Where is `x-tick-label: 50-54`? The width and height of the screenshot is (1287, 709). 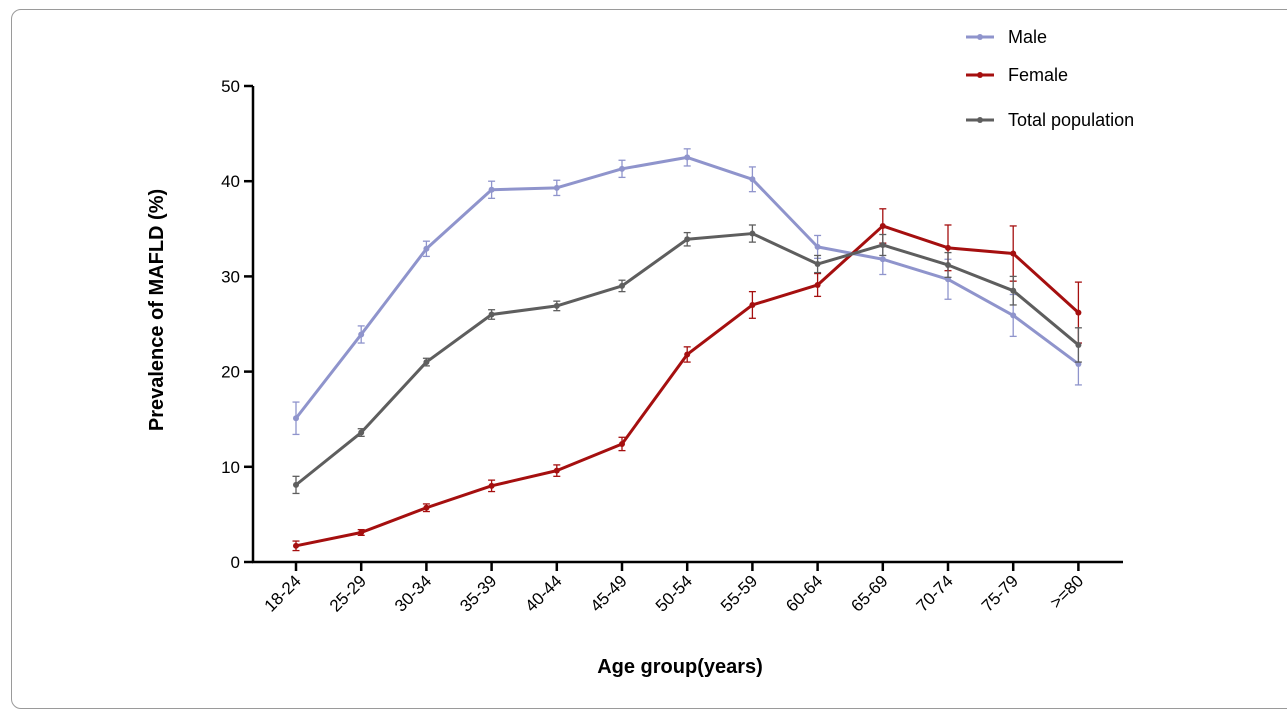
x-tick-label: 50-54 is located at coordinates (674, 593).